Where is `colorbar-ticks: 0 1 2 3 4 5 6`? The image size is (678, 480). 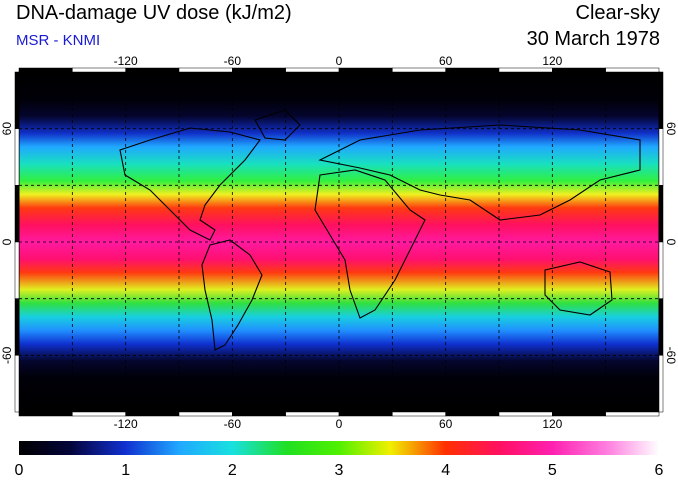 colorbar-ticks: 0 1 2 3 4 5 6 is located at coordinates (339, 470).